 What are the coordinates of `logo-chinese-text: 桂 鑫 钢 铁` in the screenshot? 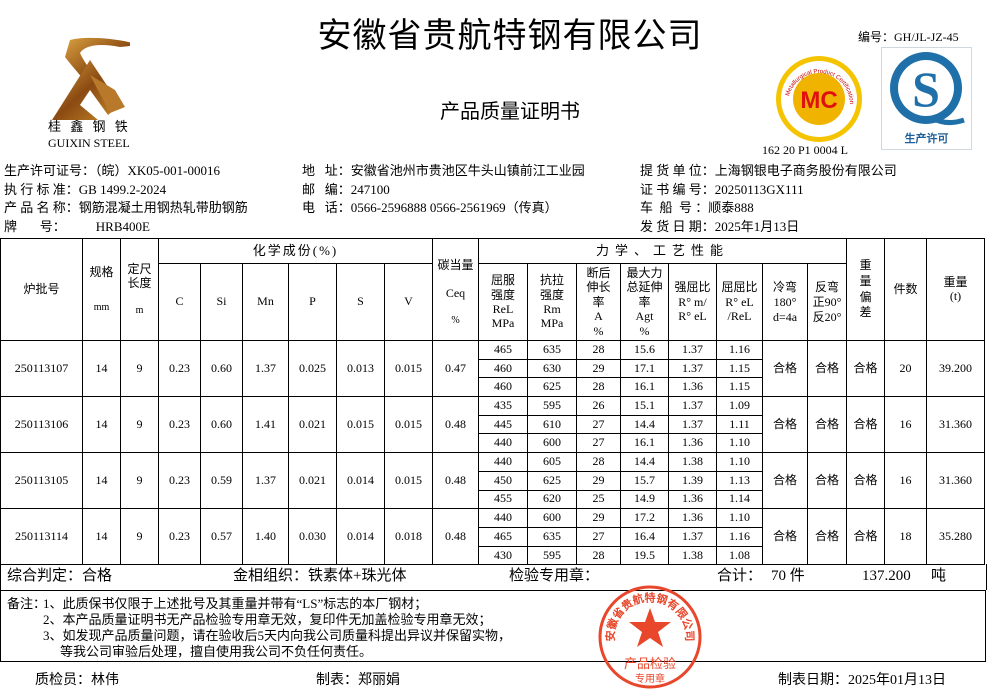 It's located at (89, 126).